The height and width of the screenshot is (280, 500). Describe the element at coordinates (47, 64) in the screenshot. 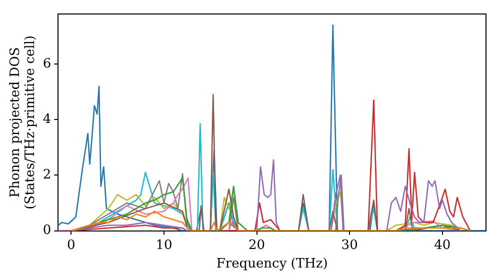

I see `y-tick-label: 6` at that location.